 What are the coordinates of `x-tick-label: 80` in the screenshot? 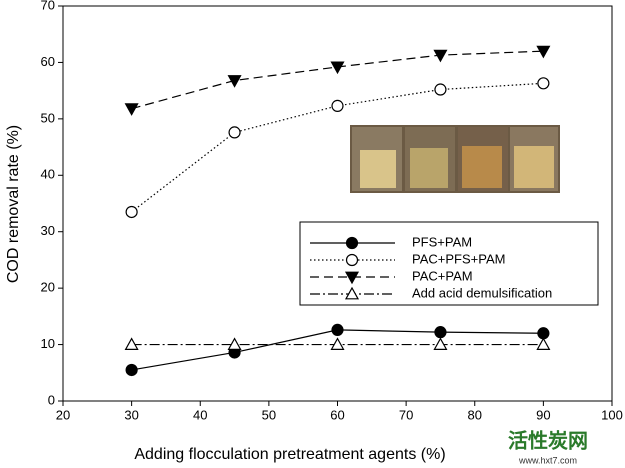 It's located at (475, 414).